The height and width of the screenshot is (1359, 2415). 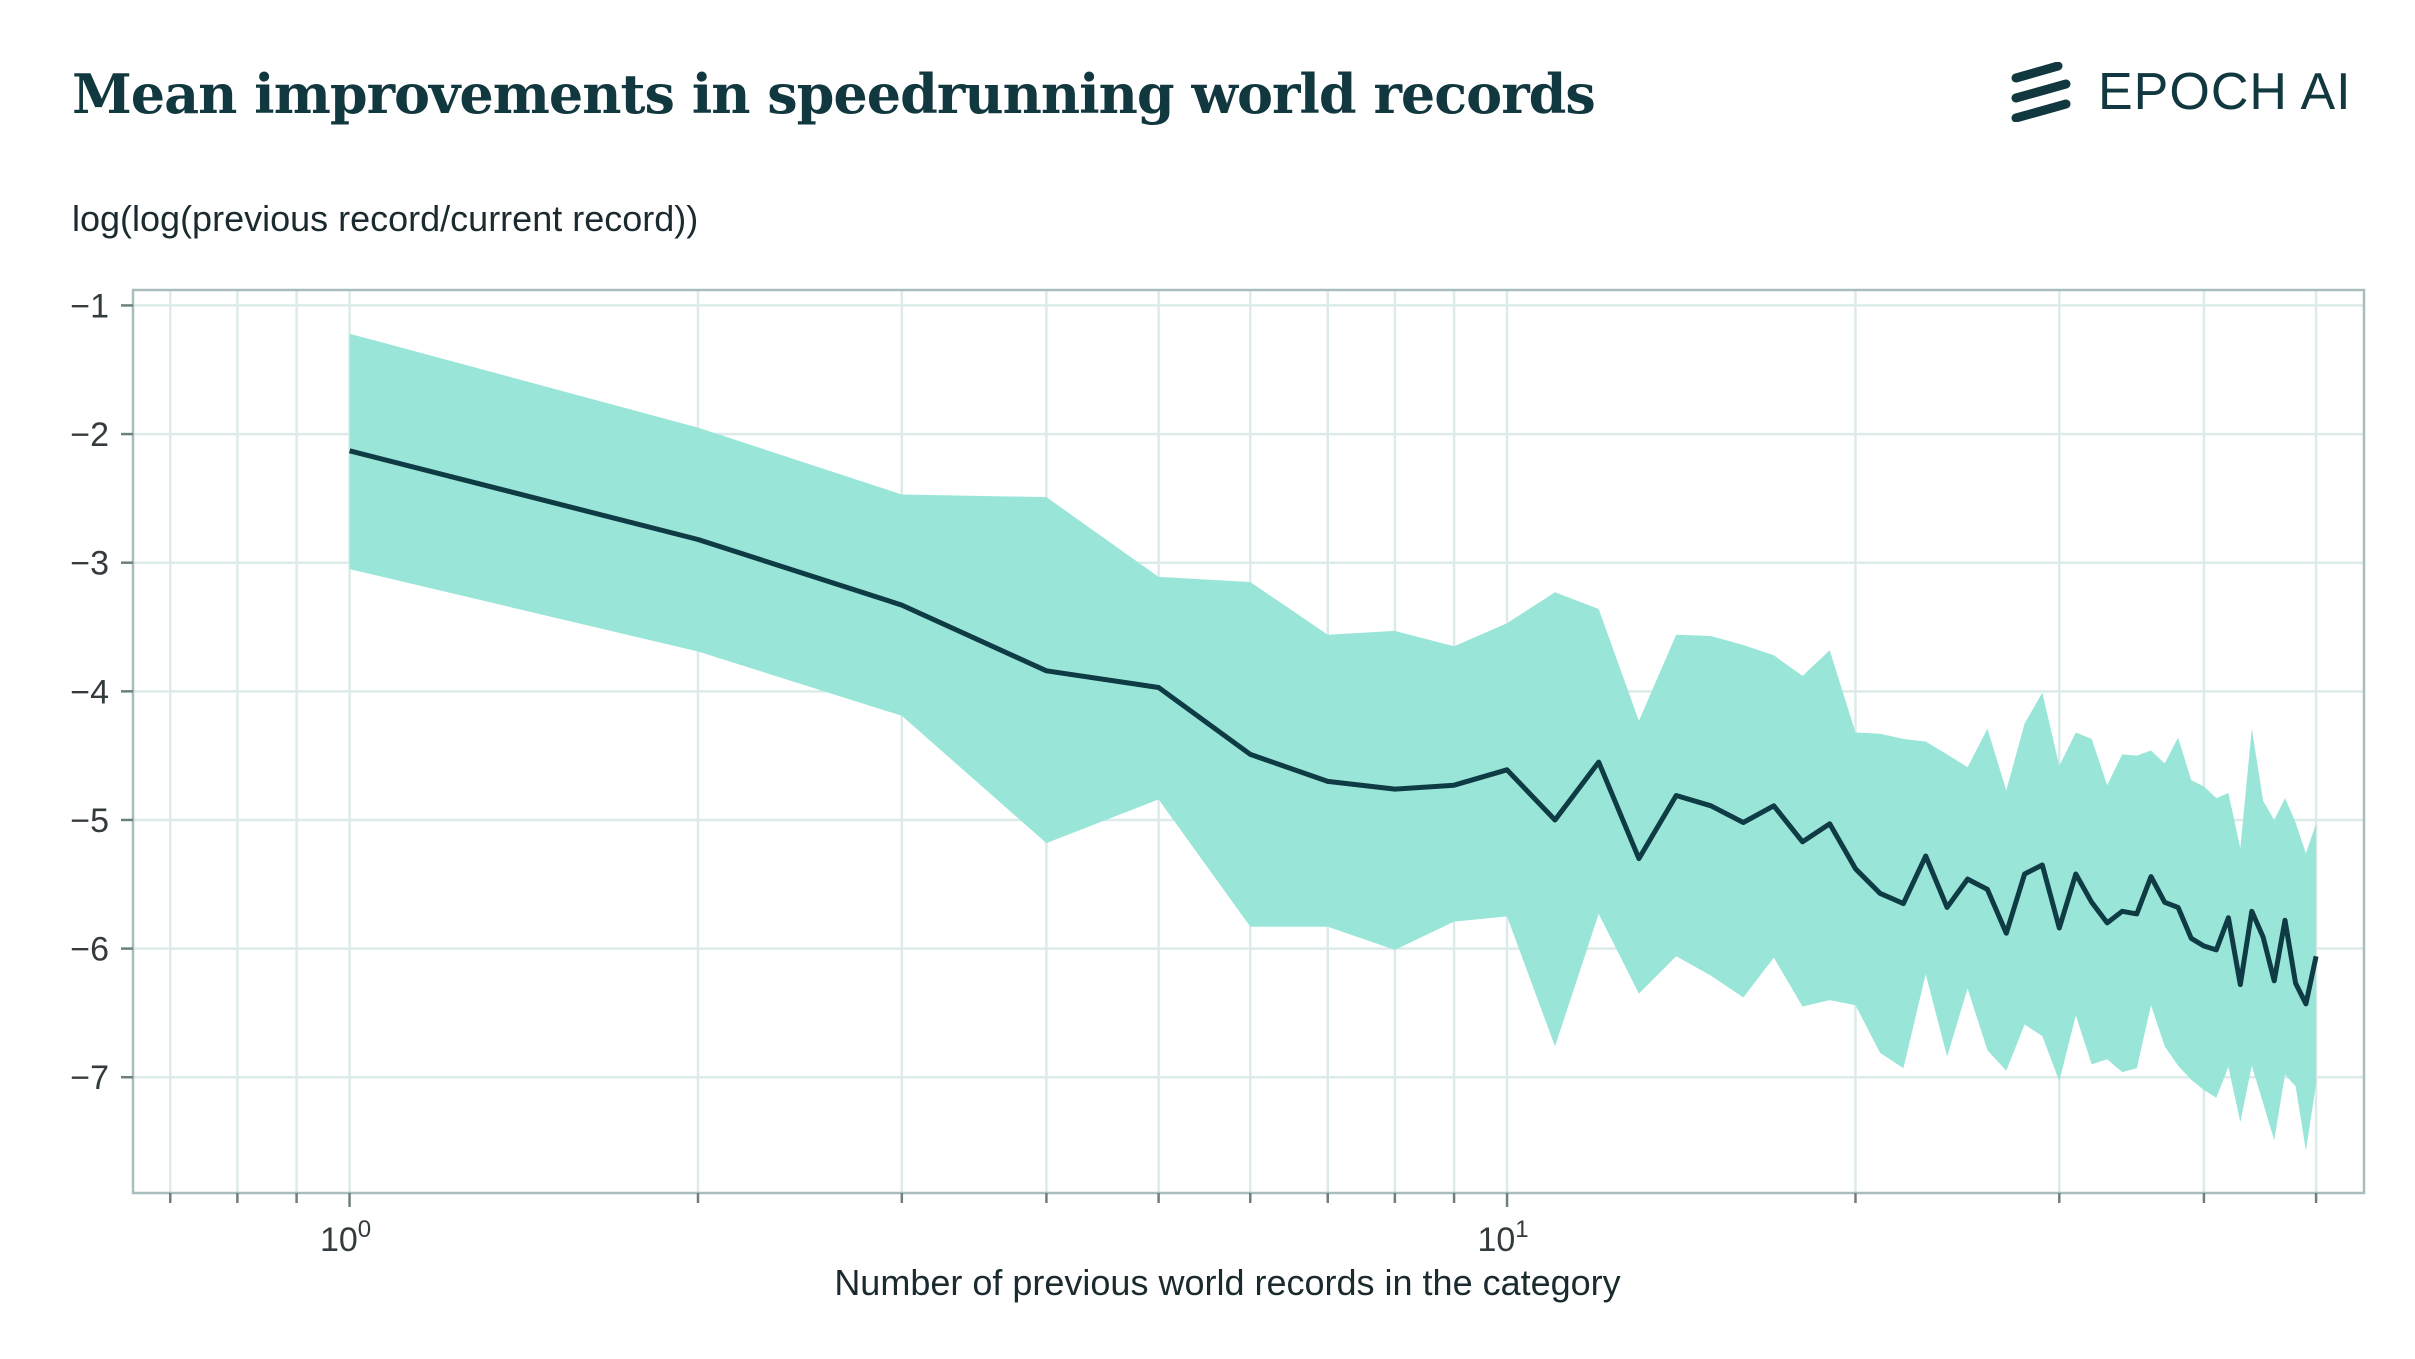 What do you see at coordinates (345, 1237) in the screenshot?
I see `x-tick-label: 10⁰` at bounding box center [345, 1237].